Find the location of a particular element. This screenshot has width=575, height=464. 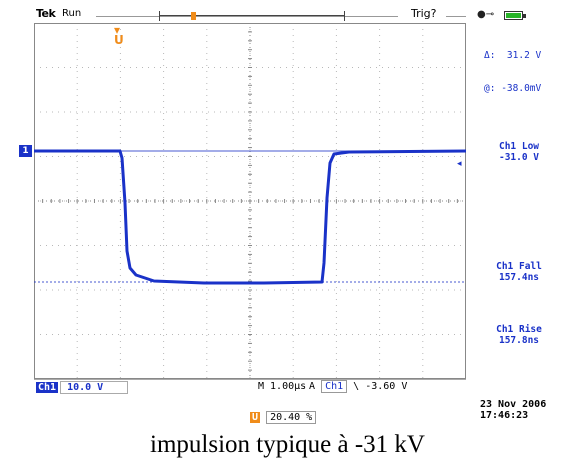

record-view-bar is located at coordinates (252, 16).